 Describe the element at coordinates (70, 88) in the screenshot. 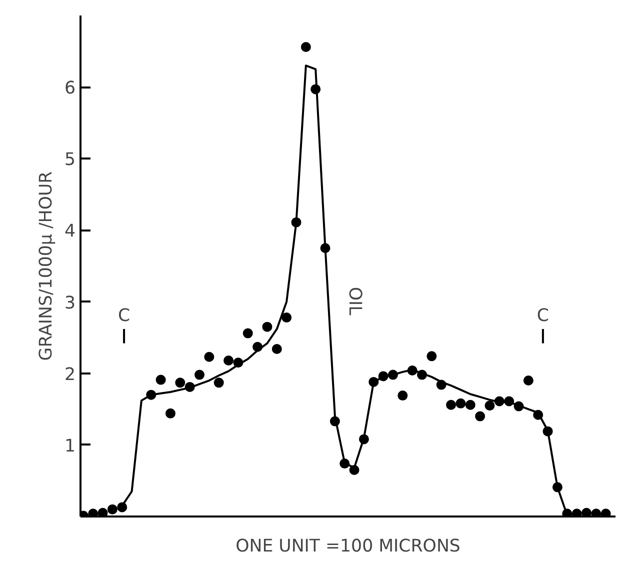

I see `y-tick-label: 6` at that location.